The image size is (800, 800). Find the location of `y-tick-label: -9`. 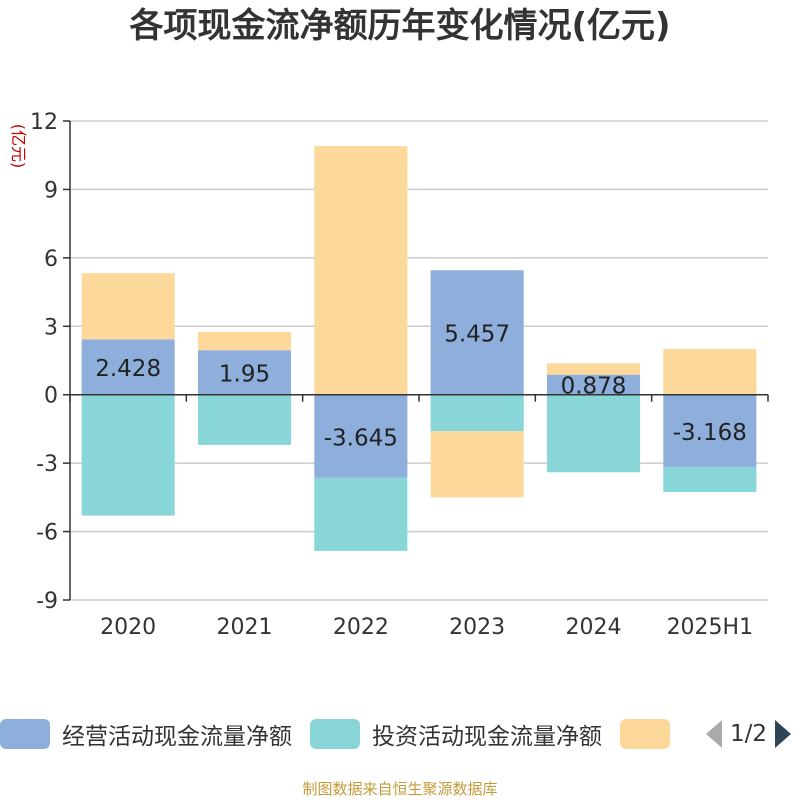

y-tick-label: -9 is located at coordinates (47, 601).